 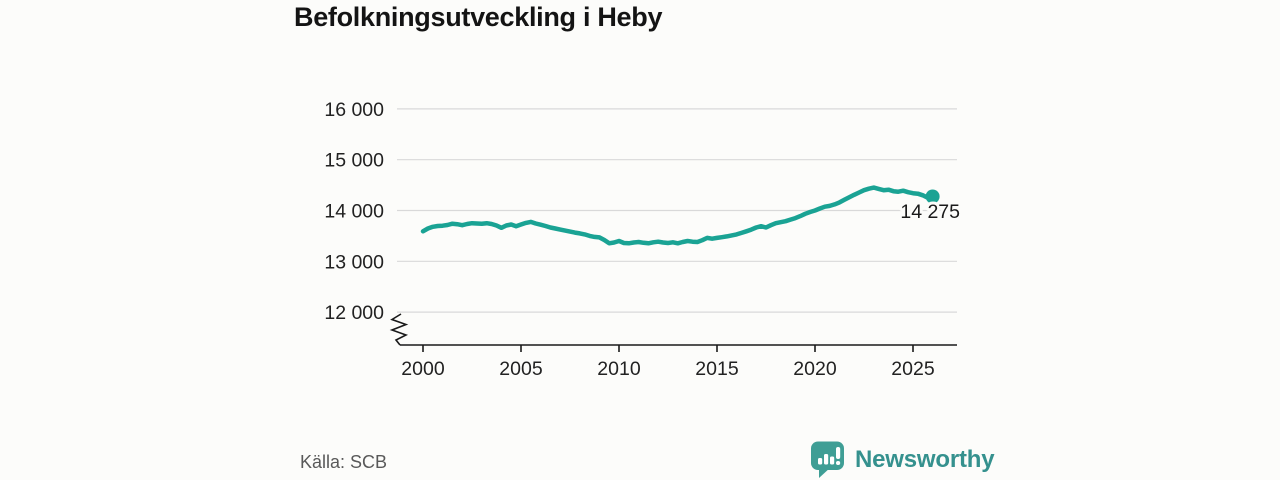 I want to click on last-data-point-marker, so click(x=932, y=196).